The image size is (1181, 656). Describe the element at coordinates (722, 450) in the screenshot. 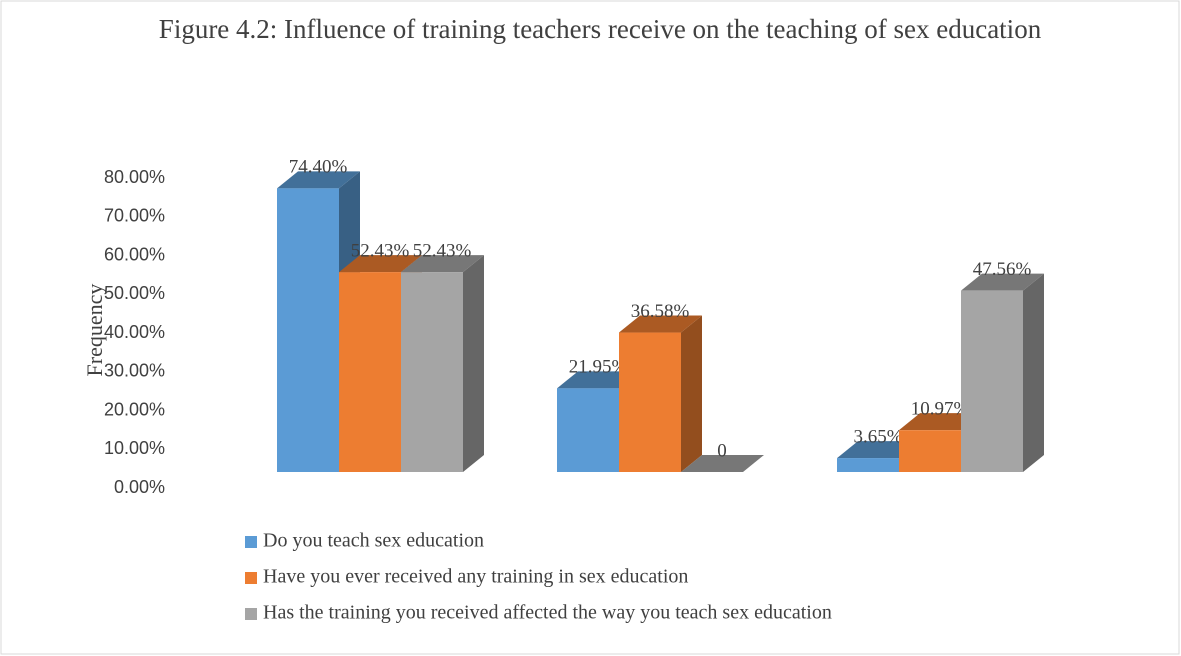

I see `value-label: 0` at that location.